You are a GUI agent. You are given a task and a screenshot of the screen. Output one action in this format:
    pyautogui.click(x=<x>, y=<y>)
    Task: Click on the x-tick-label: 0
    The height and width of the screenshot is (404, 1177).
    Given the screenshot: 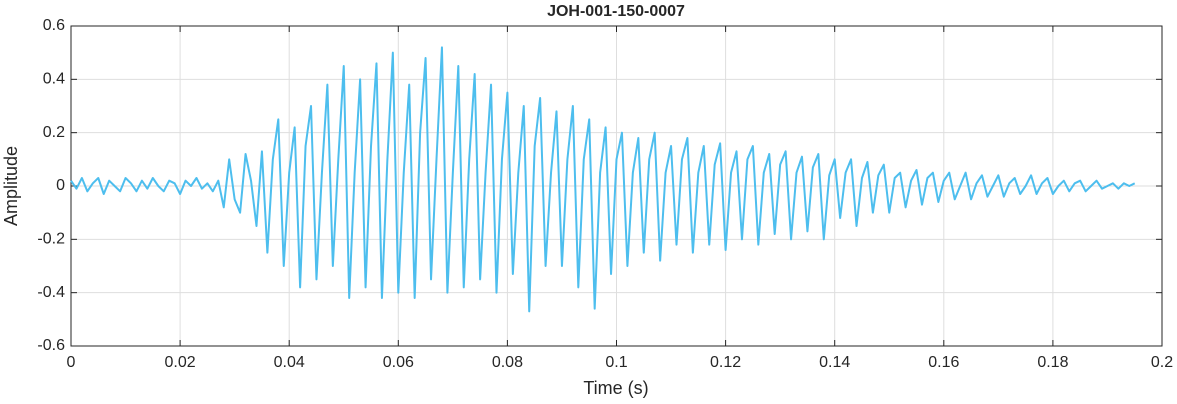 What is the action you would take?
    pyautogui.click(x=71, y=362)
    